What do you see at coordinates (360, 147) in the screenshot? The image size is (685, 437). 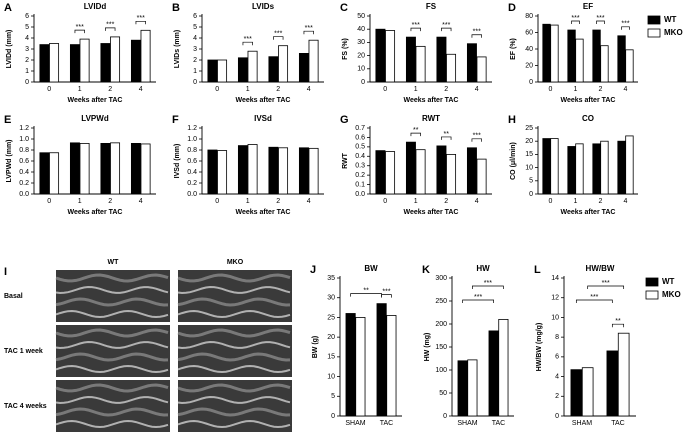 I see `y-tick-label: 0.5` at bounding box center [360, 147].